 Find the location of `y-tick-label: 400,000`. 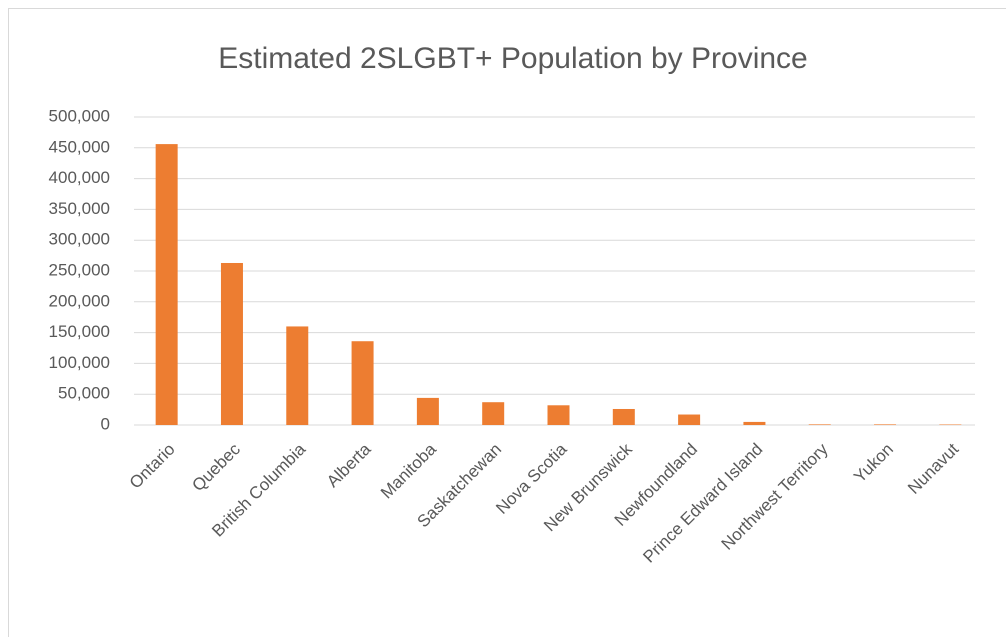

y-tick-label: 400,000 is located at coordinates (79, 177).